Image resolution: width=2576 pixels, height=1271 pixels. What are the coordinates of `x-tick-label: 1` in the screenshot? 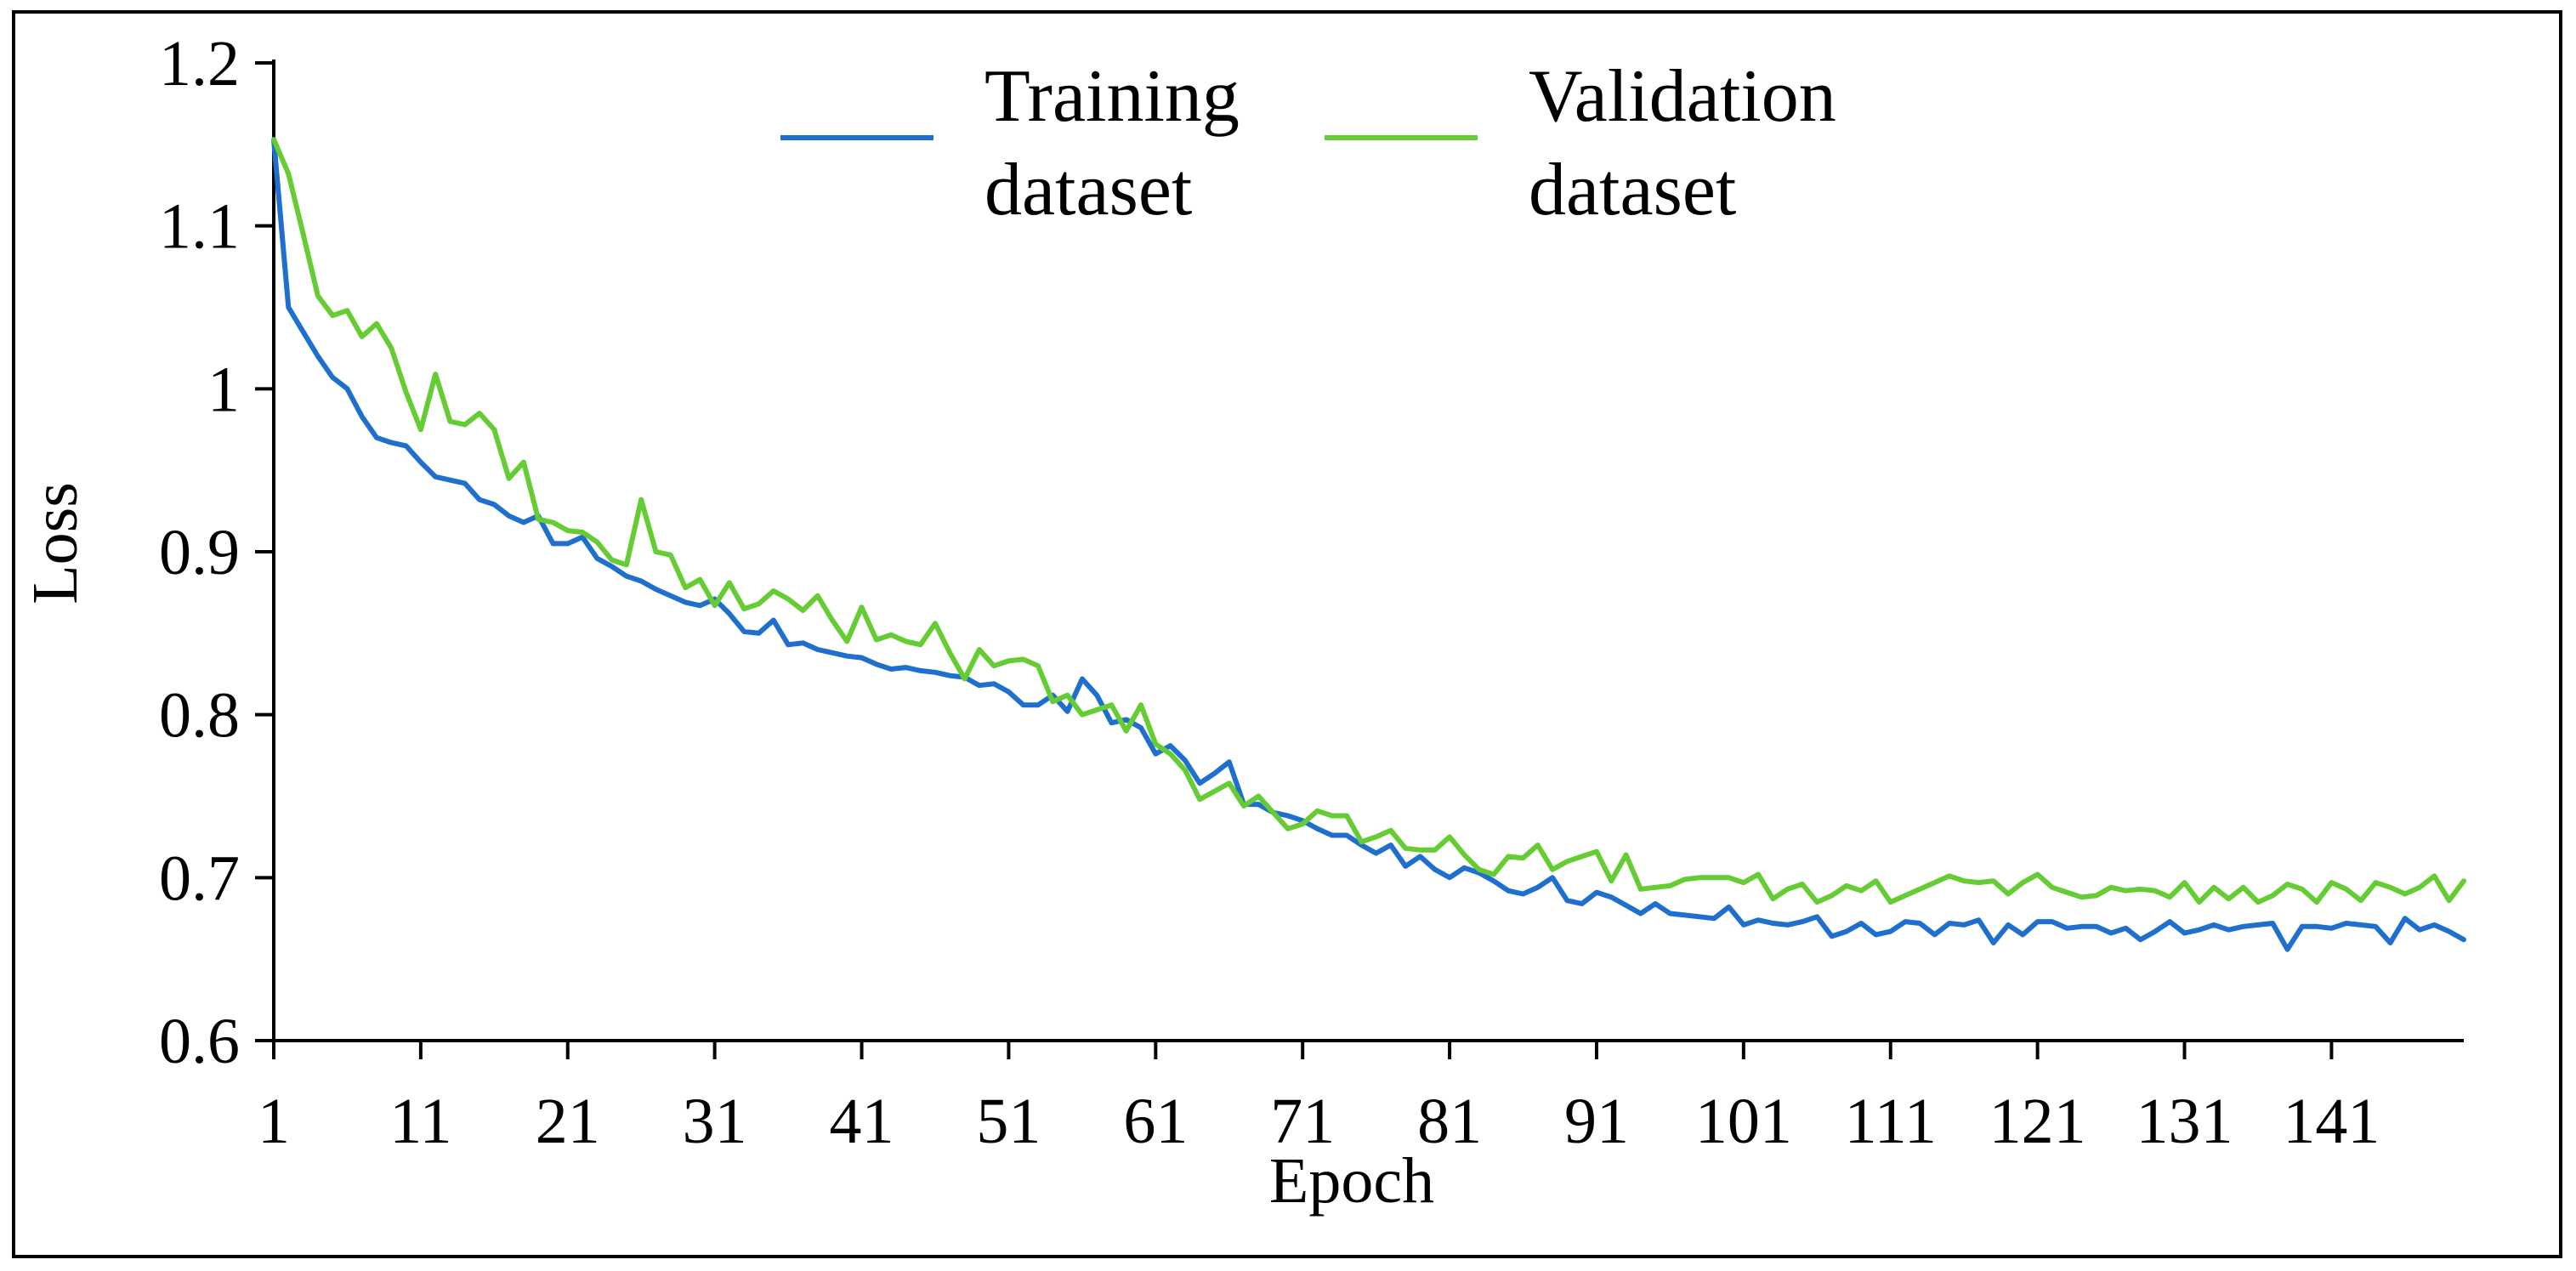 It's located at (274, 1121).